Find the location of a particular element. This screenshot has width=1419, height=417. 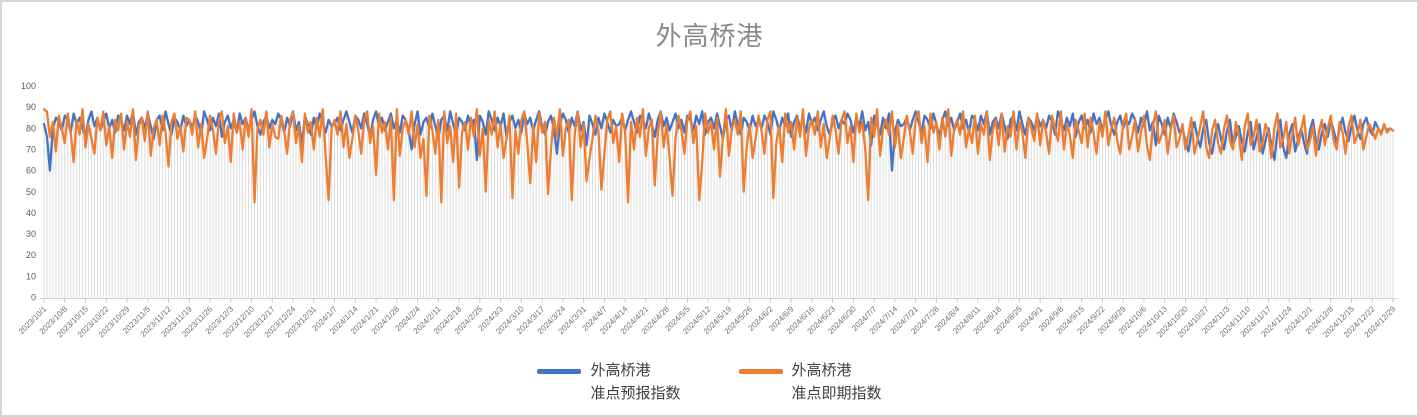

y-axis-label: 0 is located at coordinates (33, 298).